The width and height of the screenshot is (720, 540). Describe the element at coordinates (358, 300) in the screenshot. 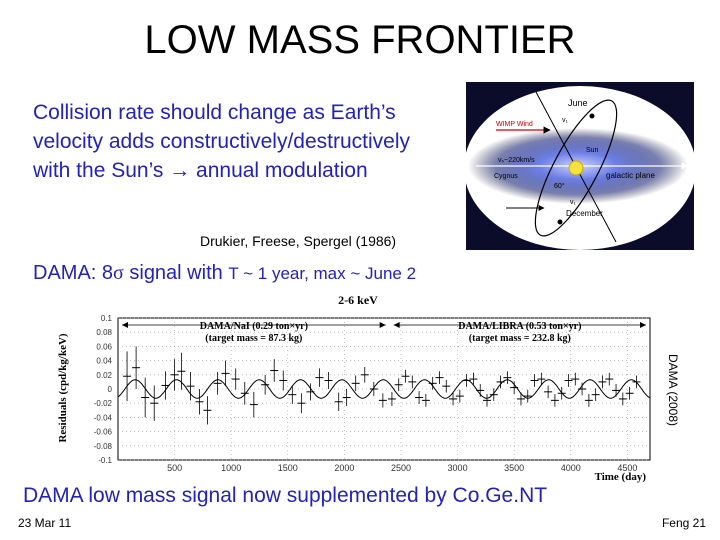

I see `chart-title: 2-6 keV` at that location.